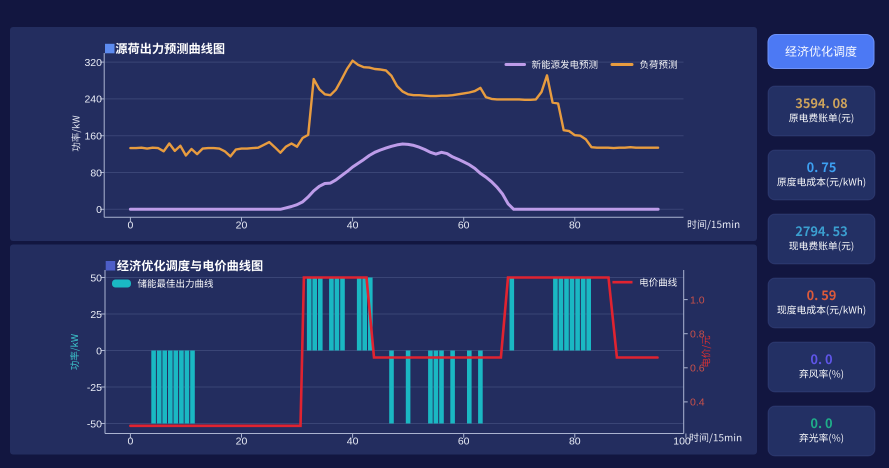  What do you see at coordinates (94, 424) in the screenshot?
I see `svg-text: -50` at bounding box center [94, 424].